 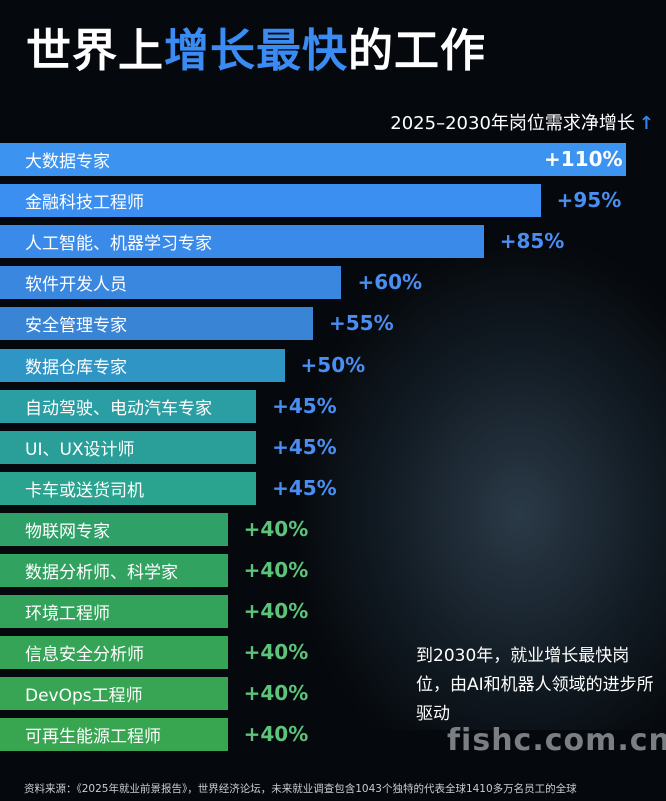 I want to click on bar-category-label: 信息安全分析师, so click(x=84, y=655).